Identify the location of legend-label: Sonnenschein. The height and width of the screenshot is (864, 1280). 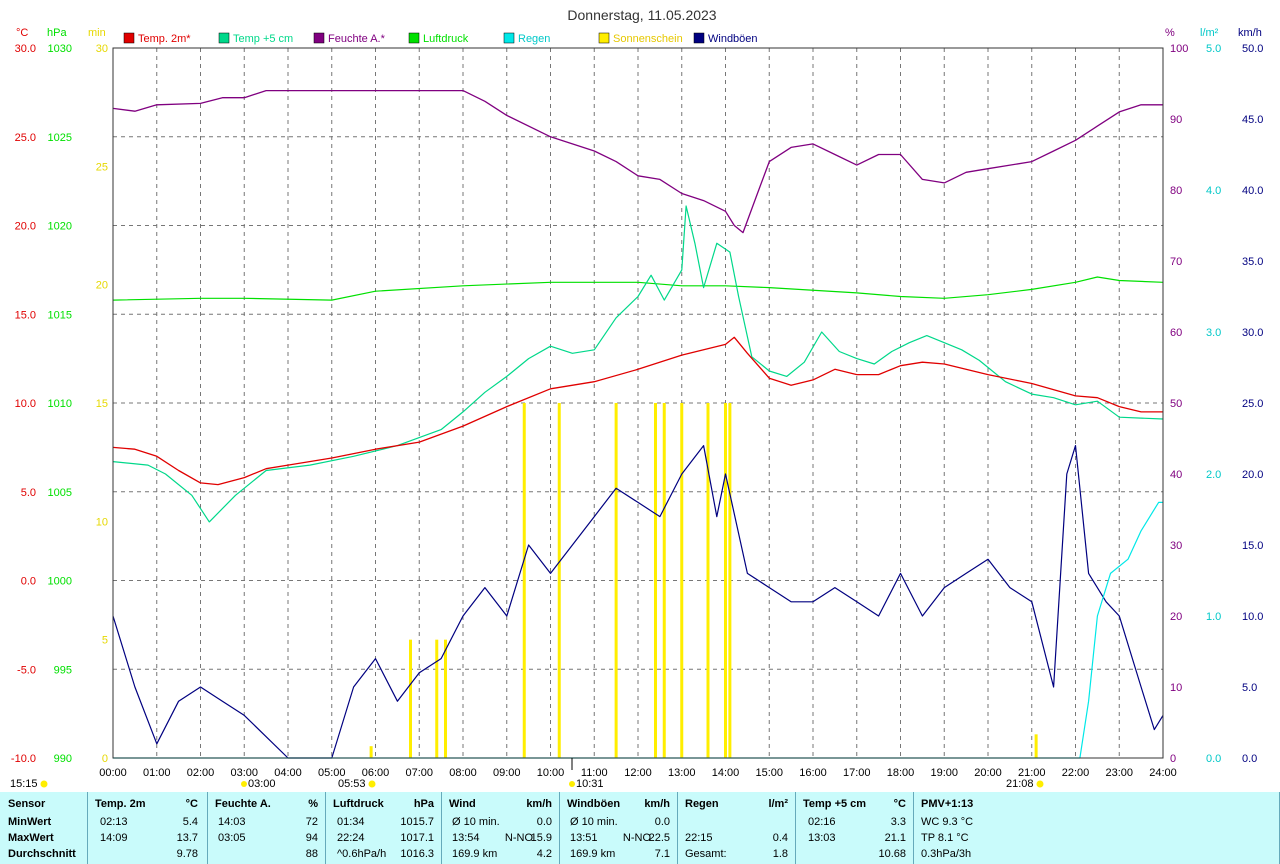
(648, 39).